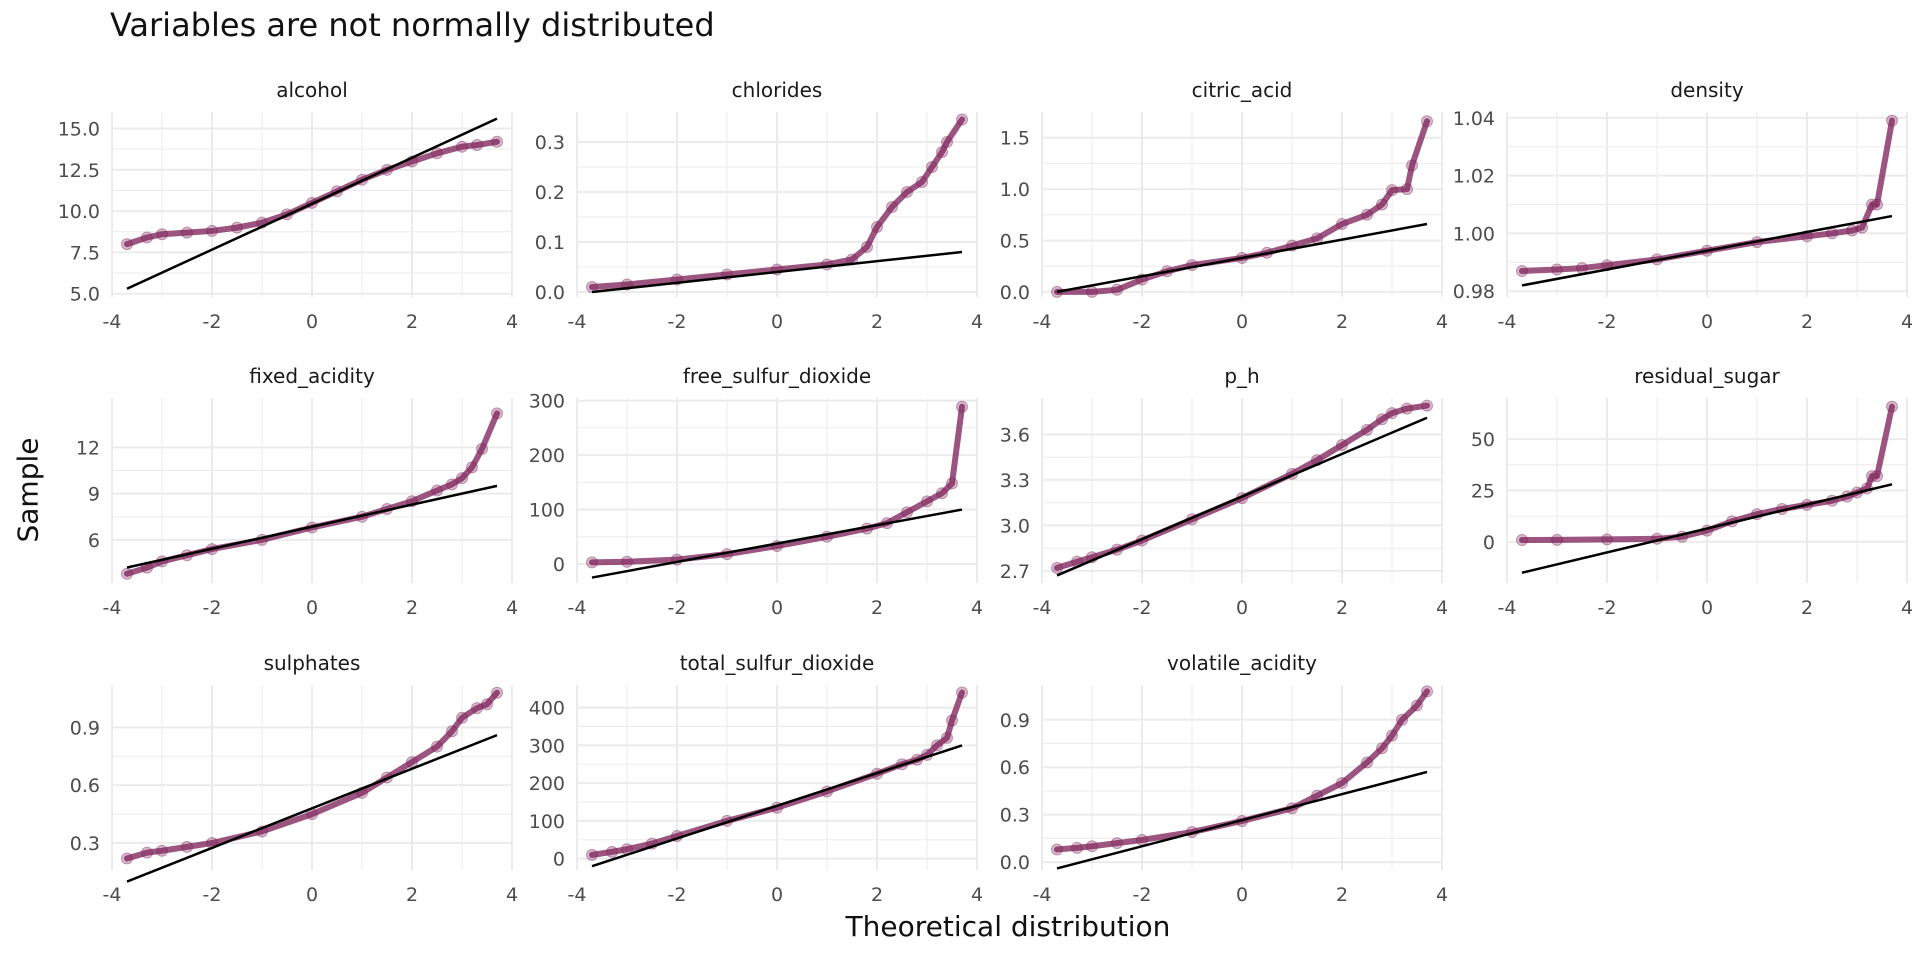 This screenshot has height=960, width=1920. I want to click on y-tick-label: 3.6, so click(1015, 435).